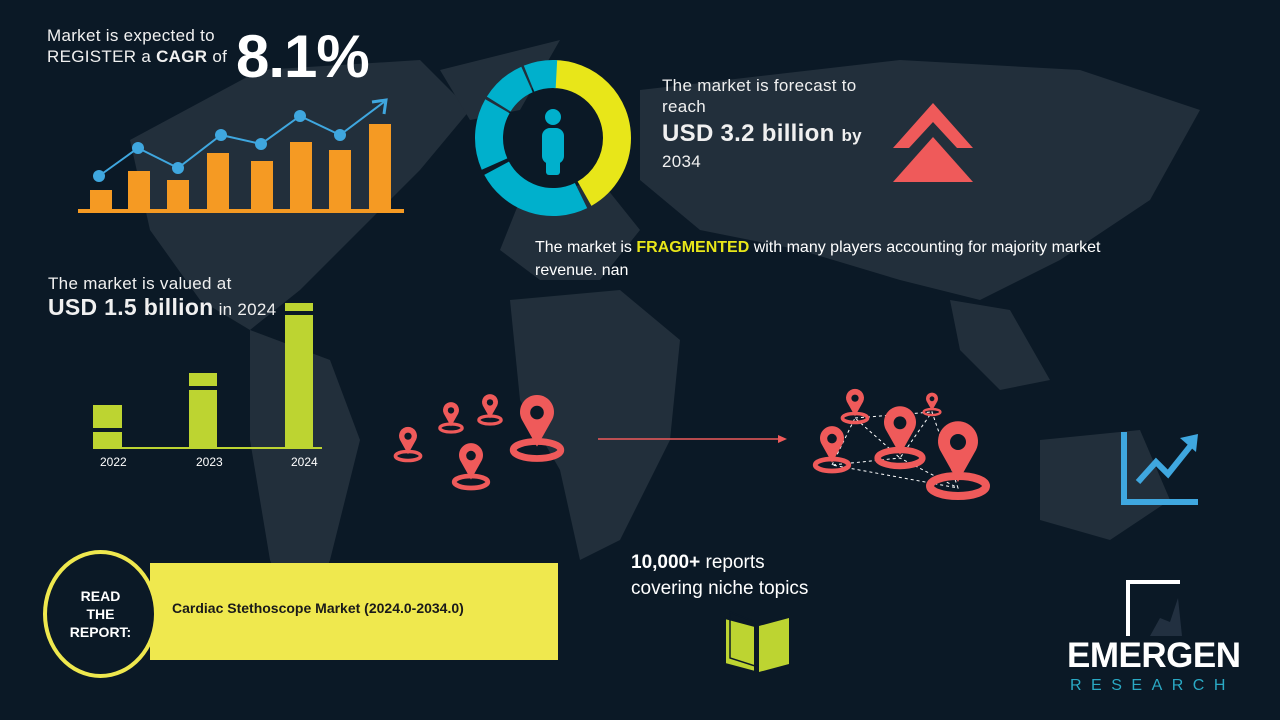 The width and height of the screenshot is (1280, 720). What do you see at coordinates (100, 632) in the screenshot?
I see `report-label: REPORT:` at bounding box center [100, 632].